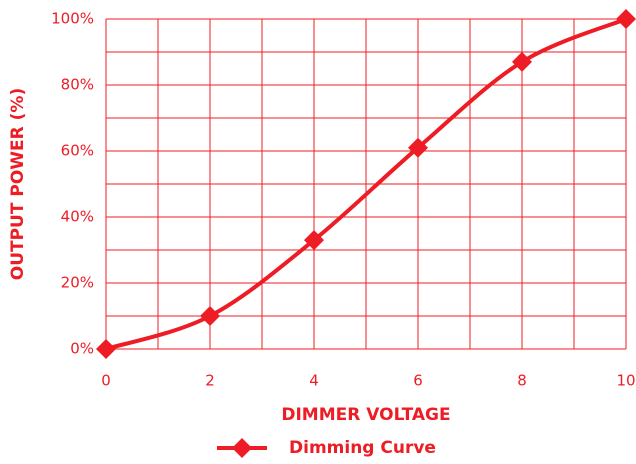 The image size is (636, 464). What do you see at coordinates (77, 283) in the screenshot?
I see `y-tick-label: 20%` at bounding box center [77, 283].